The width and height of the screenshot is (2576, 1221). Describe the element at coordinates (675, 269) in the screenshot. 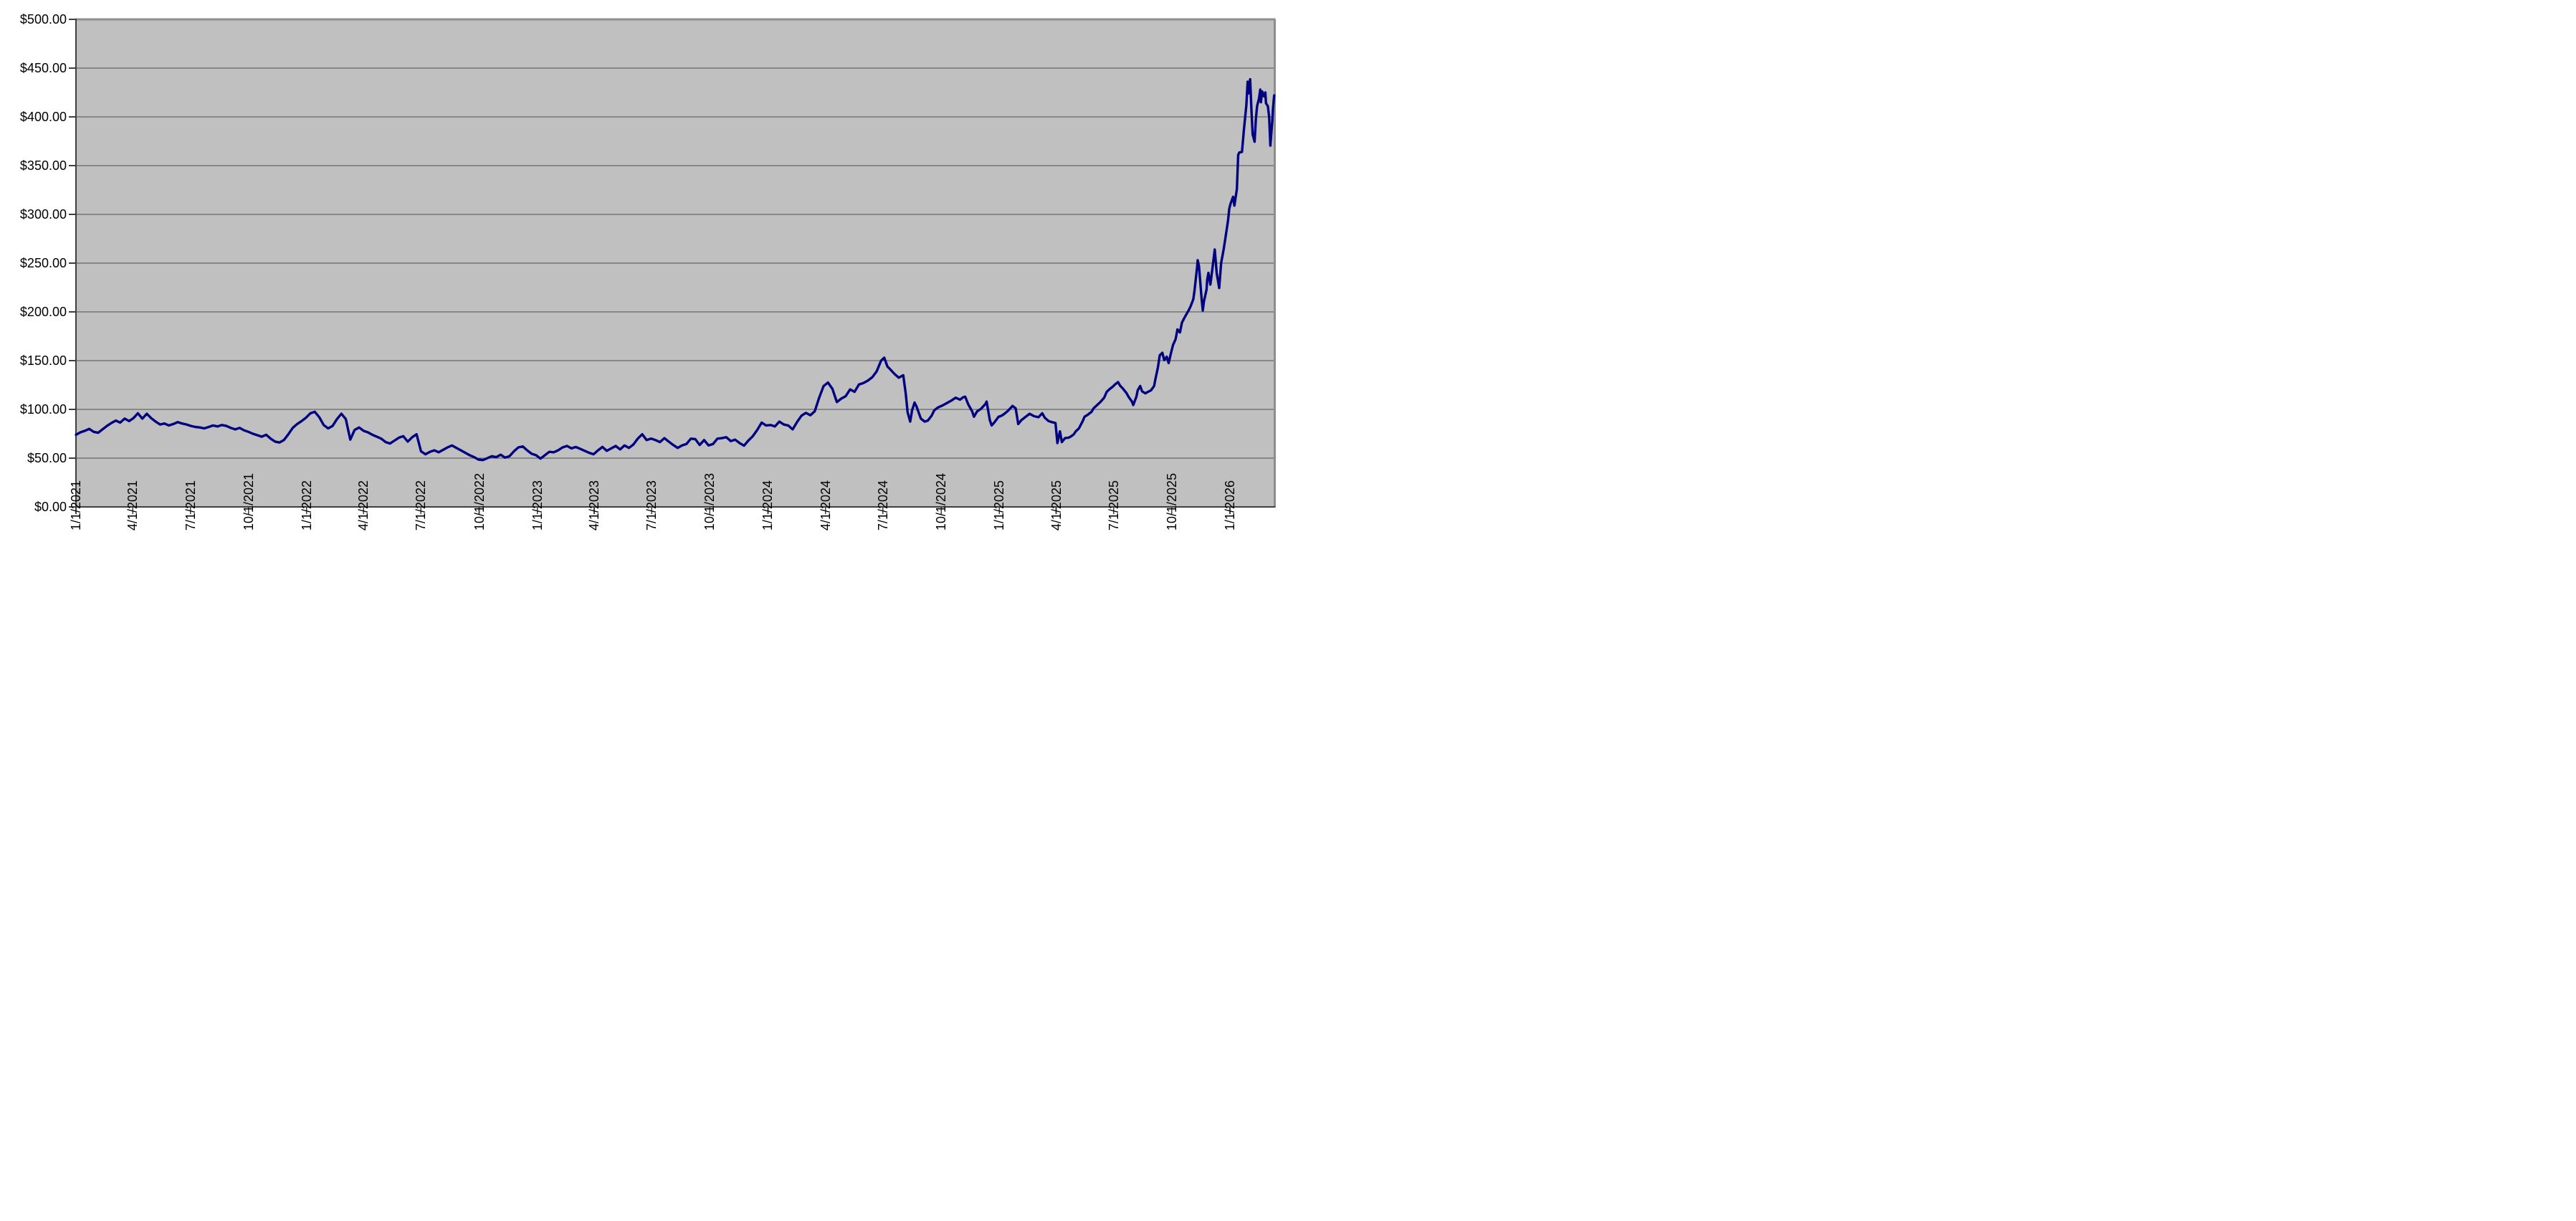

I see `price-line` at that location.